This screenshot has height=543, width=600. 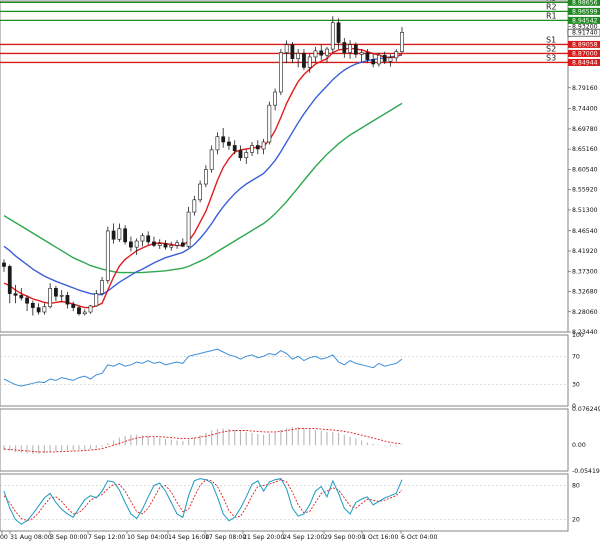 I want to click on pivot-level-tag-r3, so click(x=584, y=3).